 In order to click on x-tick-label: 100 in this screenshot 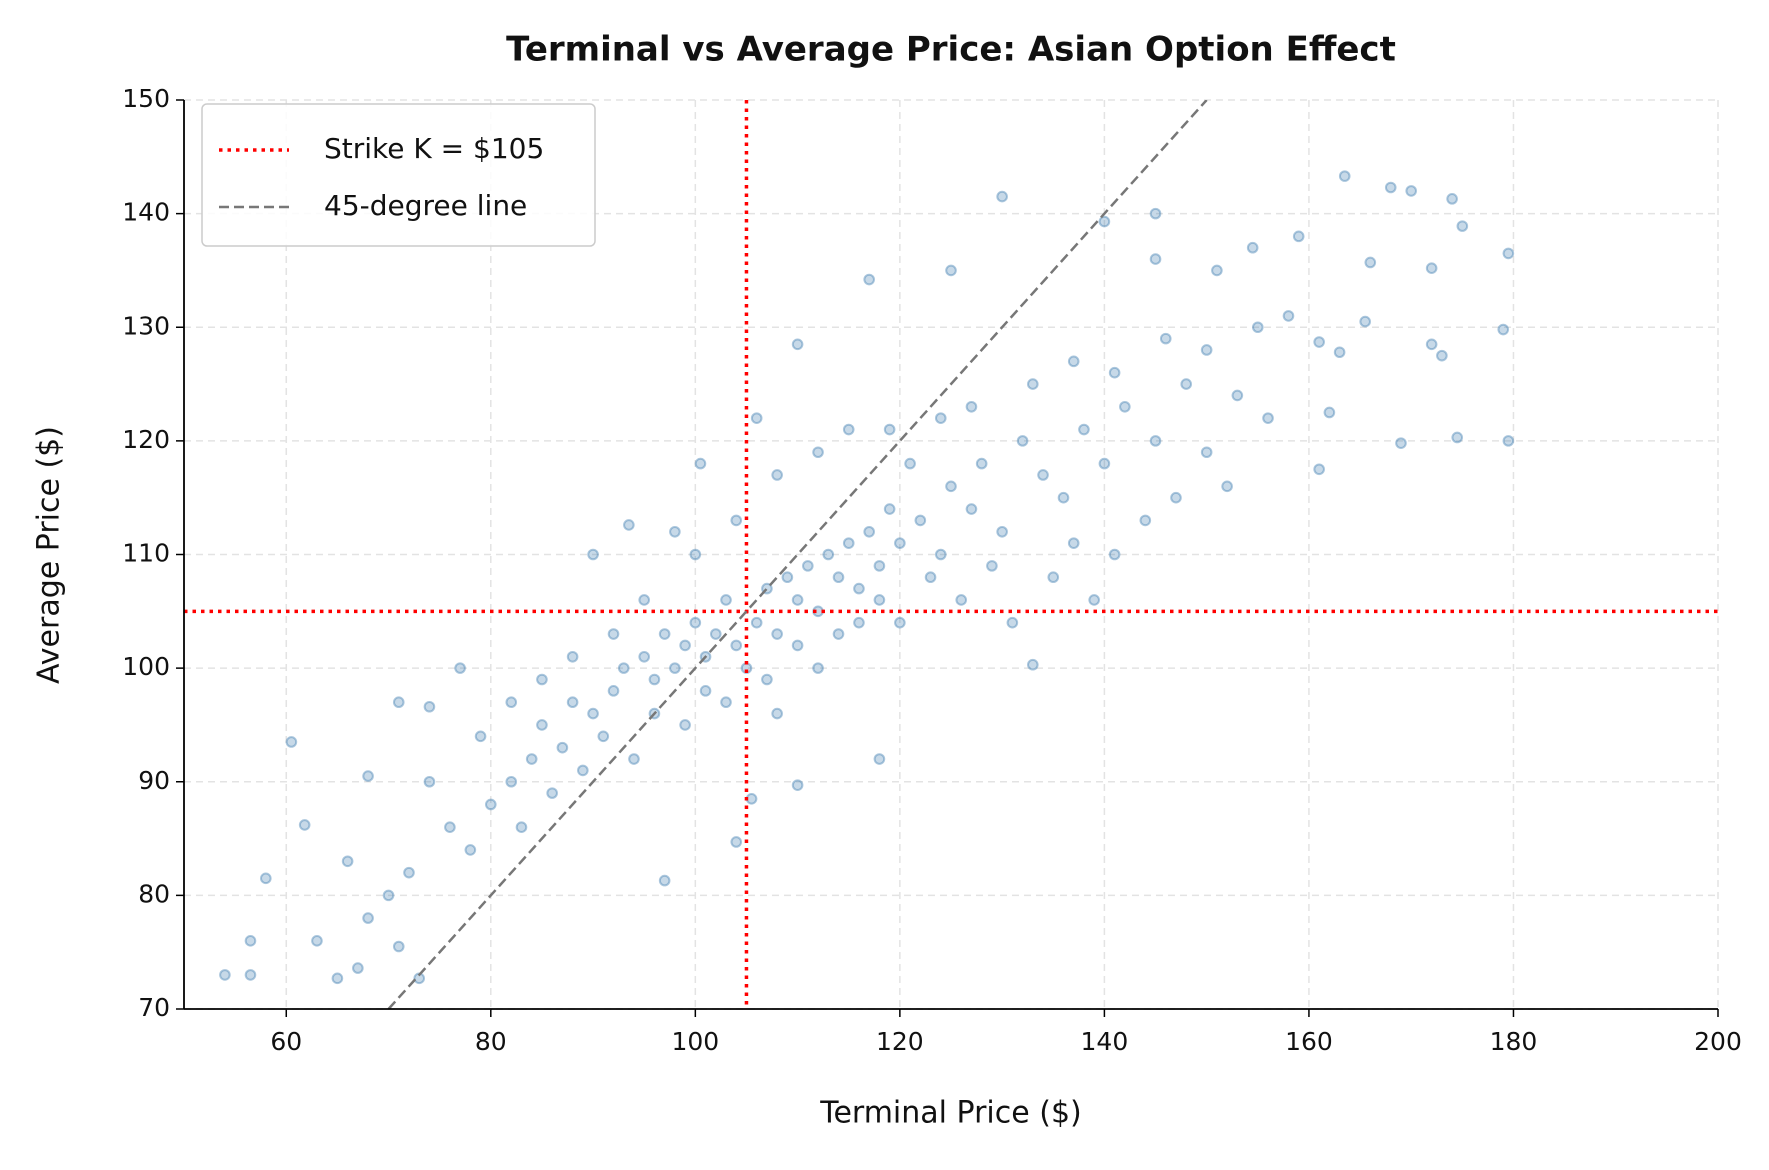, I will do `click(695, 1041)`.